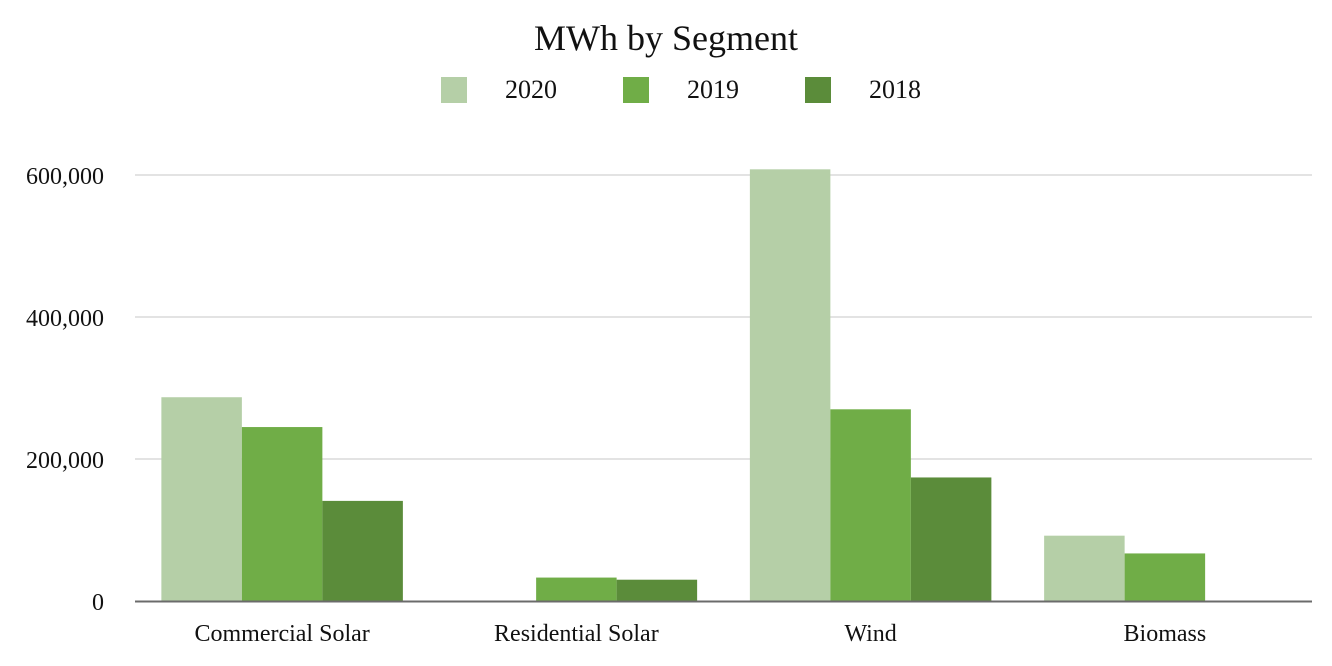  Describe the element at coordinates (65, 390) in the screenshot. I see `y-axis-ticks: 0 200,000 400,000 600,000` at that location.